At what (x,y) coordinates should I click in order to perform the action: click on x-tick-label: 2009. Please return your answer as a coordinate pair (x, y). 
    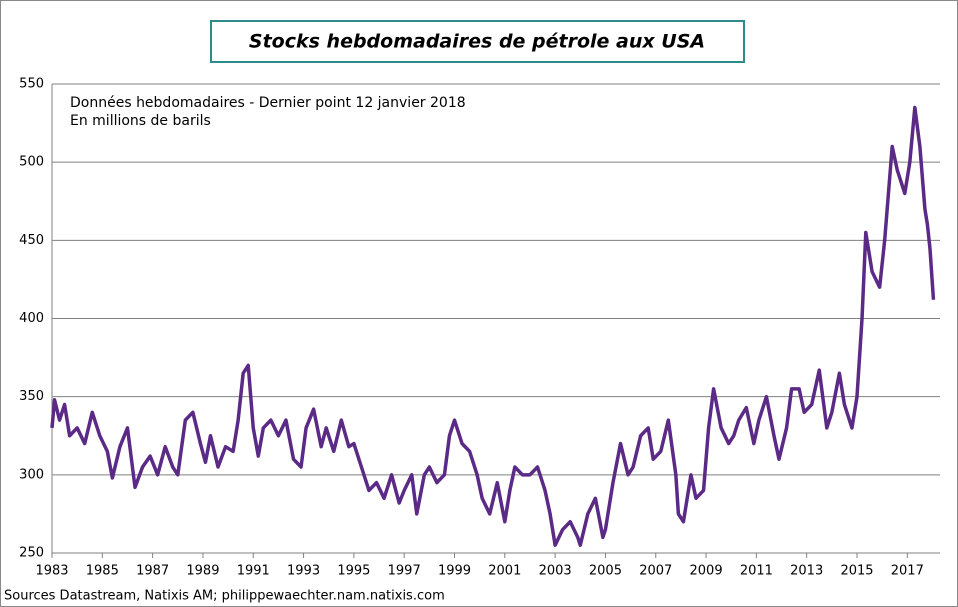
    Looking at the image, I should click on (706, 571).